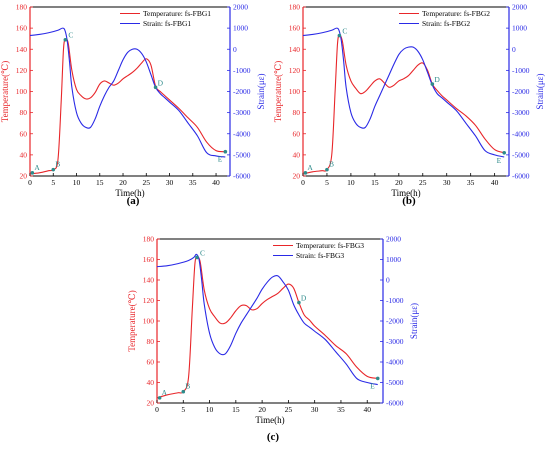  What do you see at coordinates (446, 23) in the screenshot?
I see `legend-label: Strain: fs-FBG2` at bounding box center [446, 23].